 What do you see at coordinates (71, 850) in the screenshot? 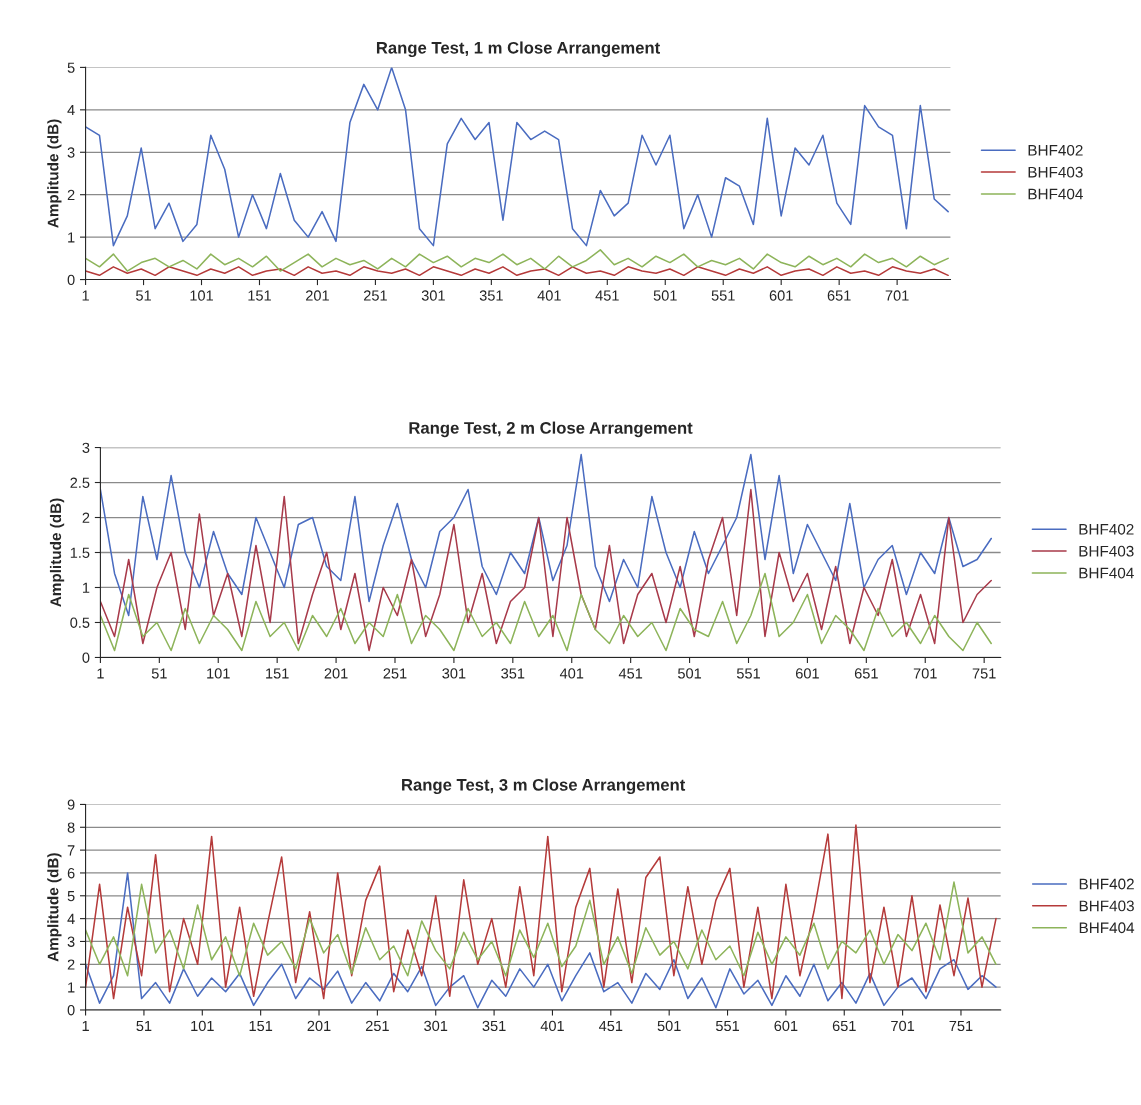
I see `y-tick-label: 7` at bounding box center [71, 850].